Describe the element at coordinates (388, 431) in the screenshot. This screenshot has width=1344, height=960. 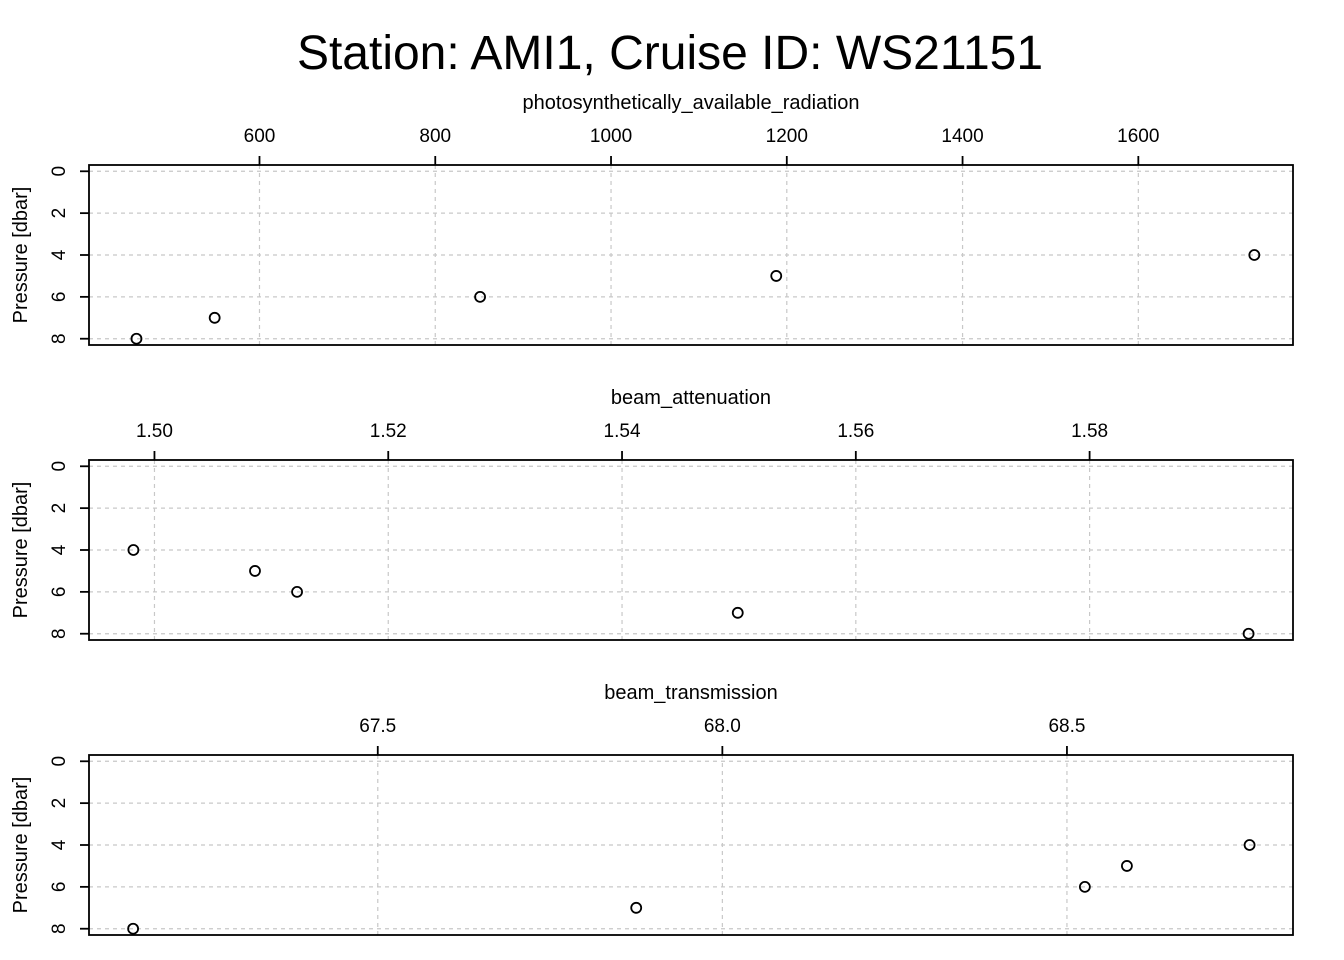
I see `x-tick-label: 1.52` at that location.